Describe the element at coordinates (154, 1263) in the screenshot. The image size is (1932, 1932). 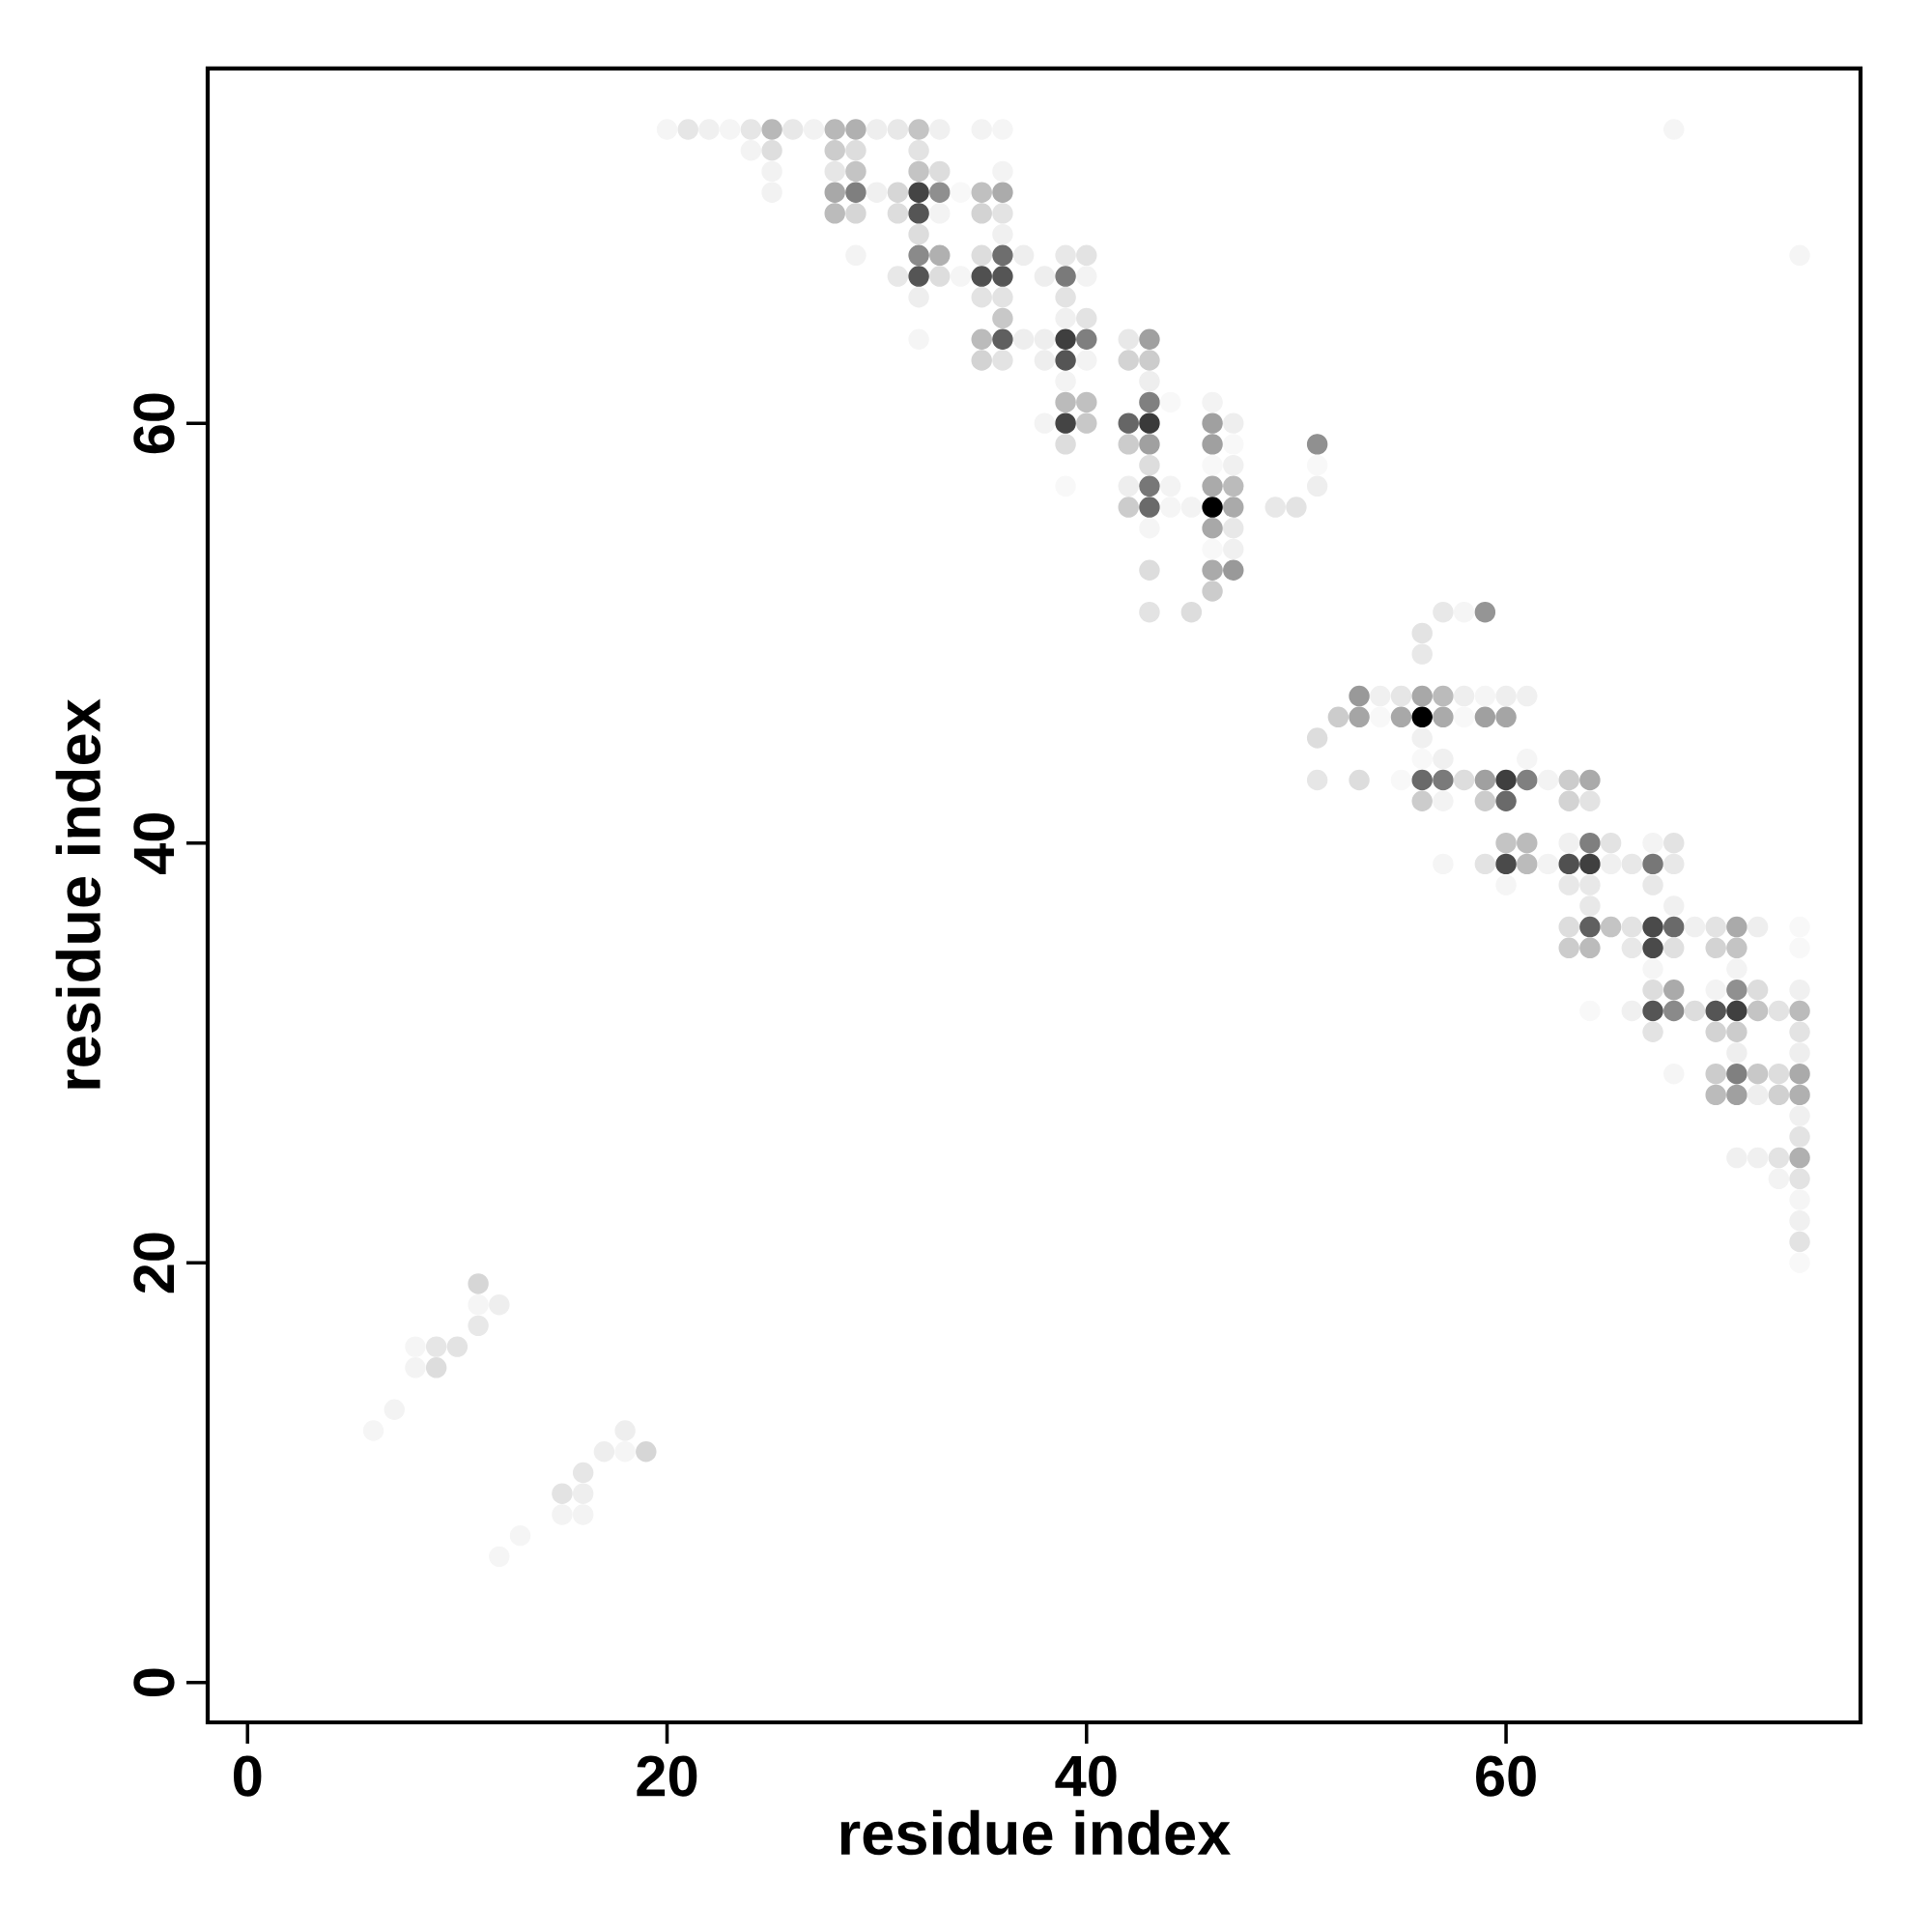
I see `y-tick-label: 20` at that location.